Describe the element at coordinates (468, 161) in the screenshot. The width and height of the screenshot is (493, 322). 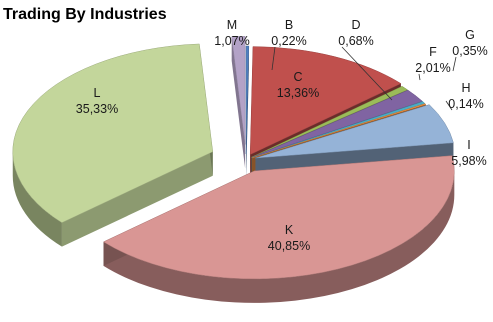
I see `slice-value-i: 5,98%` at that location.